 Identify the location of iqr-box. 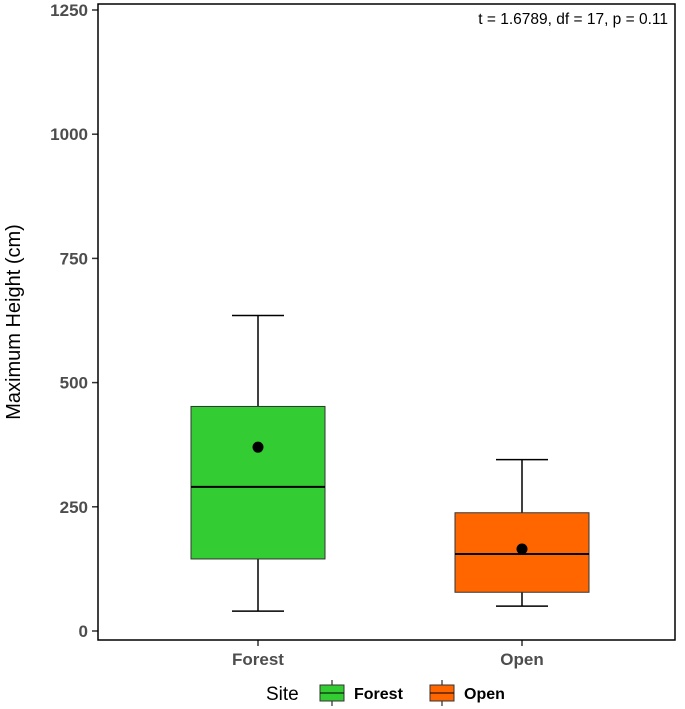
(258, 482).